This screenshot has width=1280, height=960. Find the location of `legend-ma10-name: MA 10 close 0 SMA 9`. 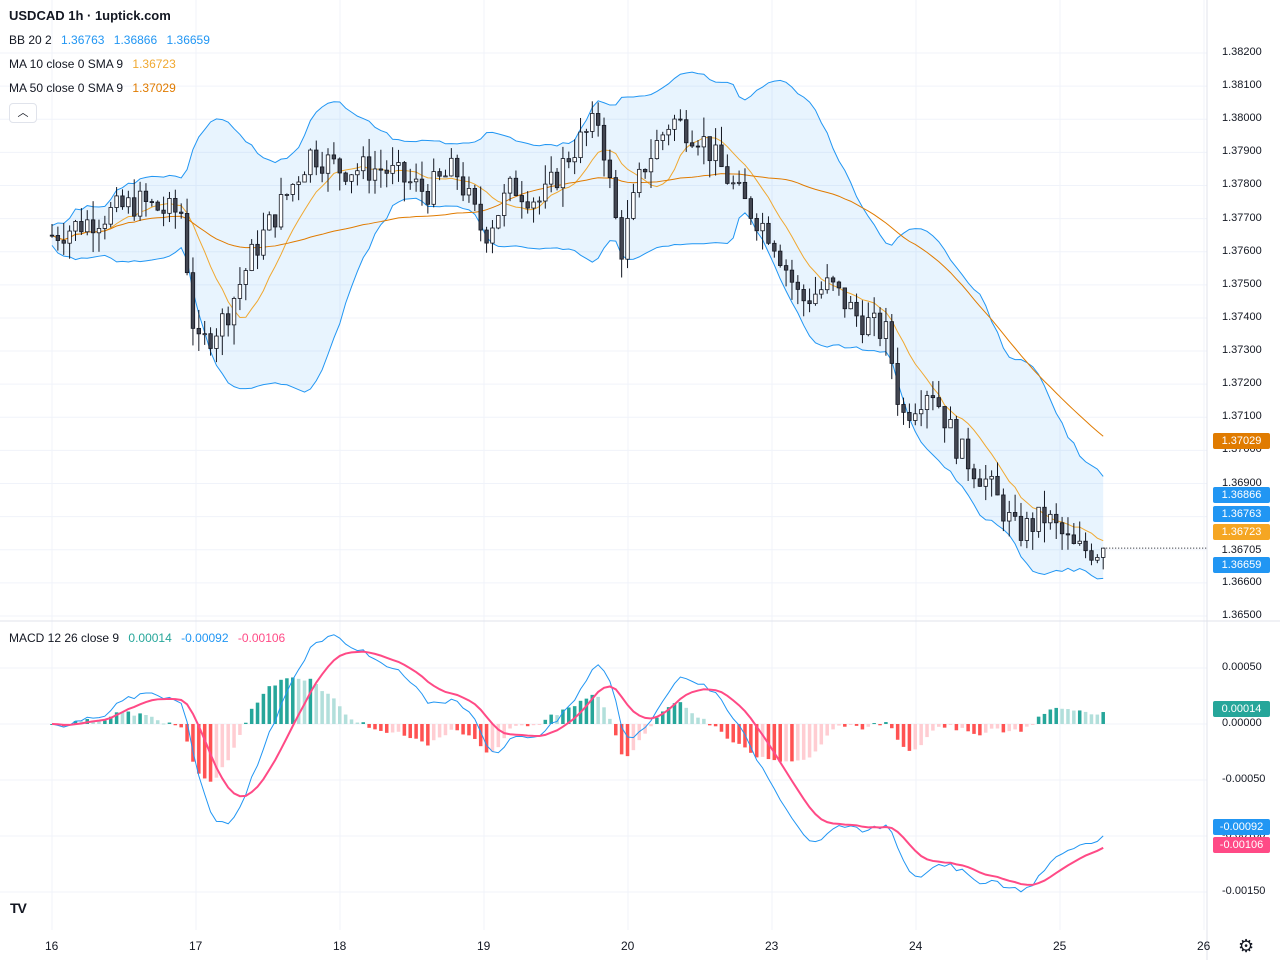

legend-ma10-name: MA 10 close 0 SMA 9 is located at coordinates (66, 64).